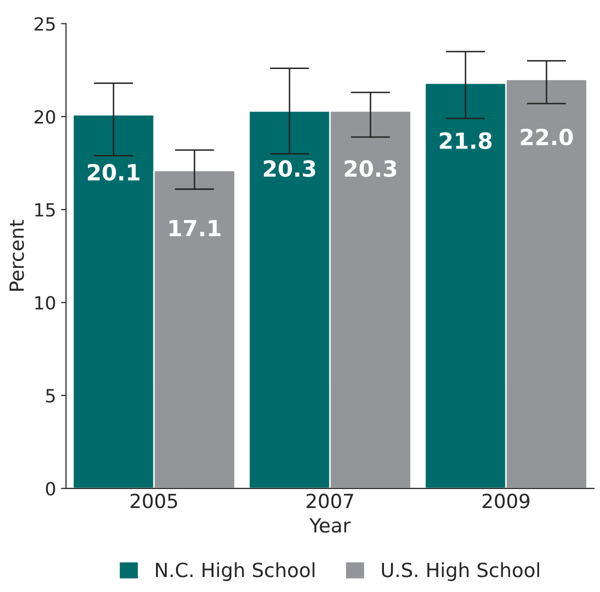  What do you see at coordinates (461, 572) in the screenshot?
I see `legend-label: U.S. High School` at bounding box center [461, 572].